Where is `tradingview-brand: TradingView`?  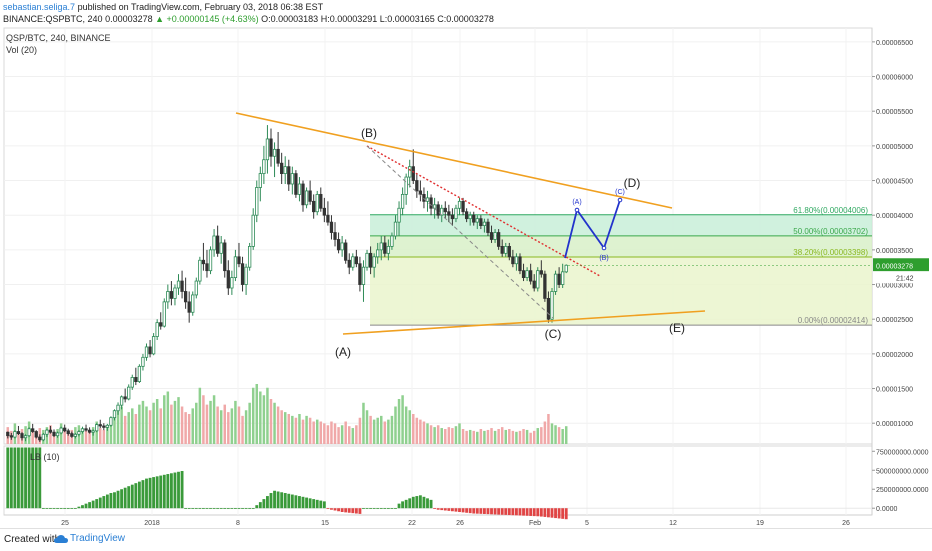 tradingview-brand: TradingView is located at coordinates (98, 538).